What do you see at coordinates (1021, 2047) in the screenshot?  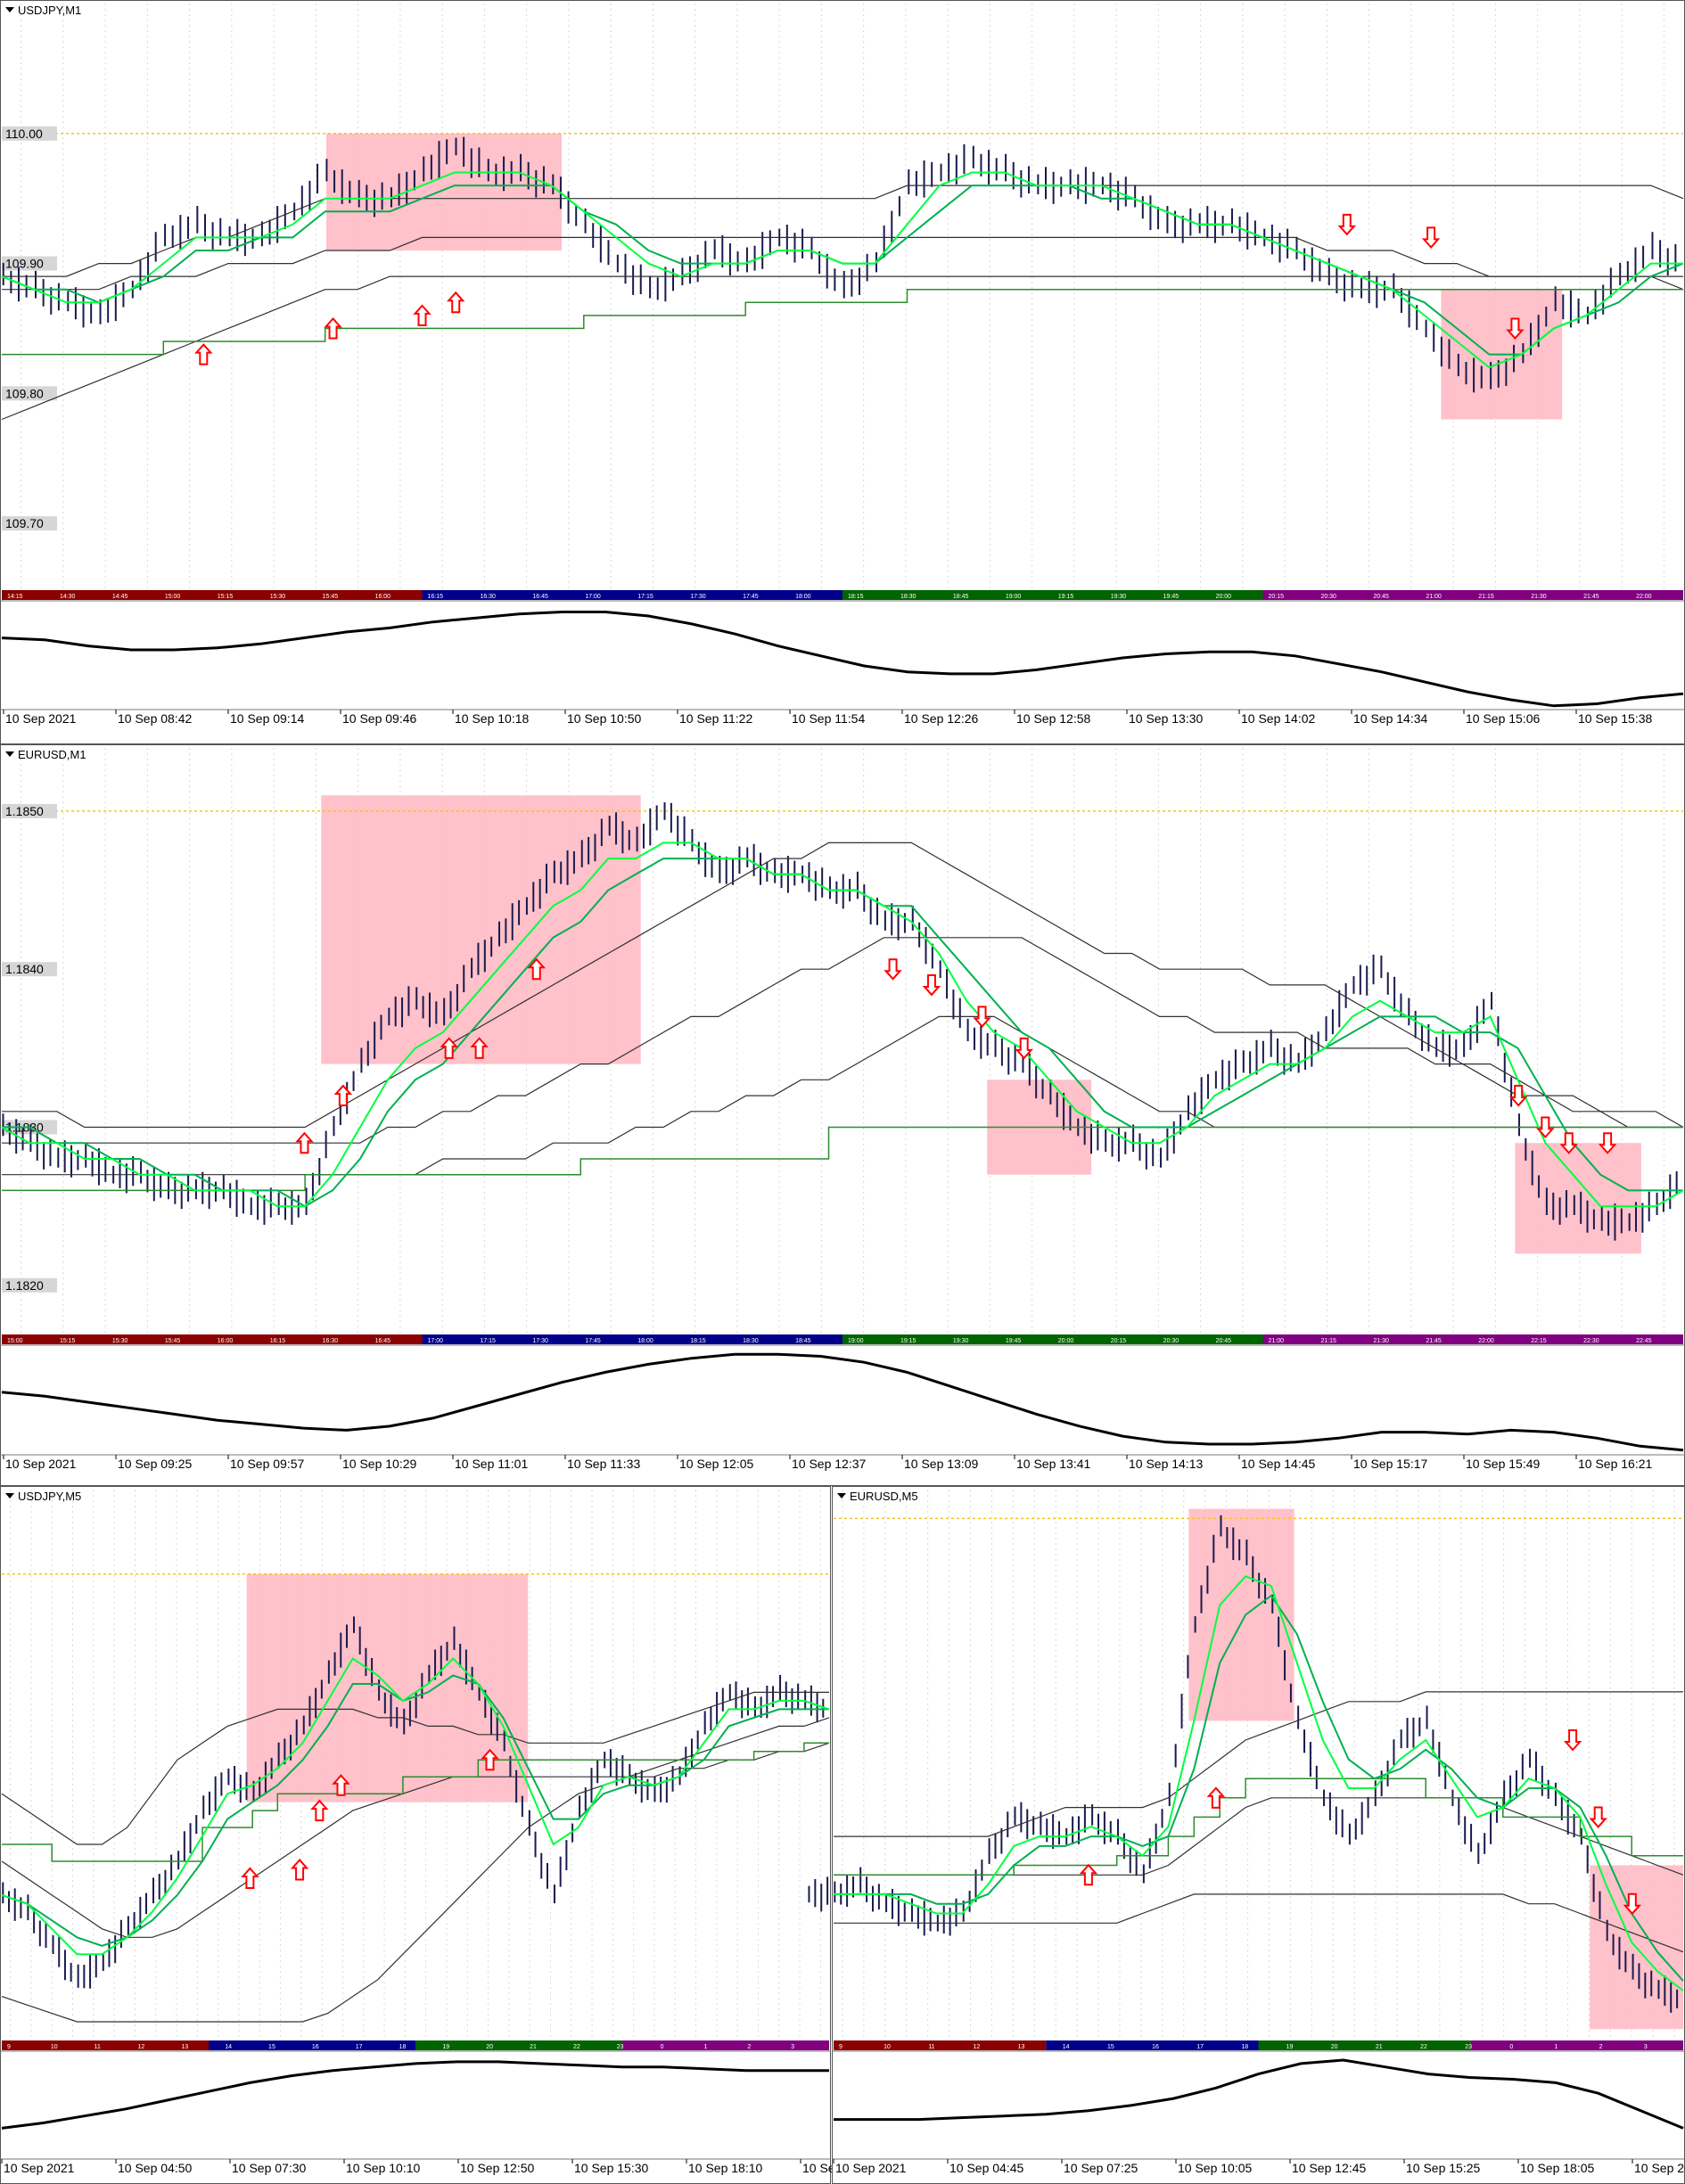 I see `session-tick-label: 13` at bounding box center [1021, 2047].